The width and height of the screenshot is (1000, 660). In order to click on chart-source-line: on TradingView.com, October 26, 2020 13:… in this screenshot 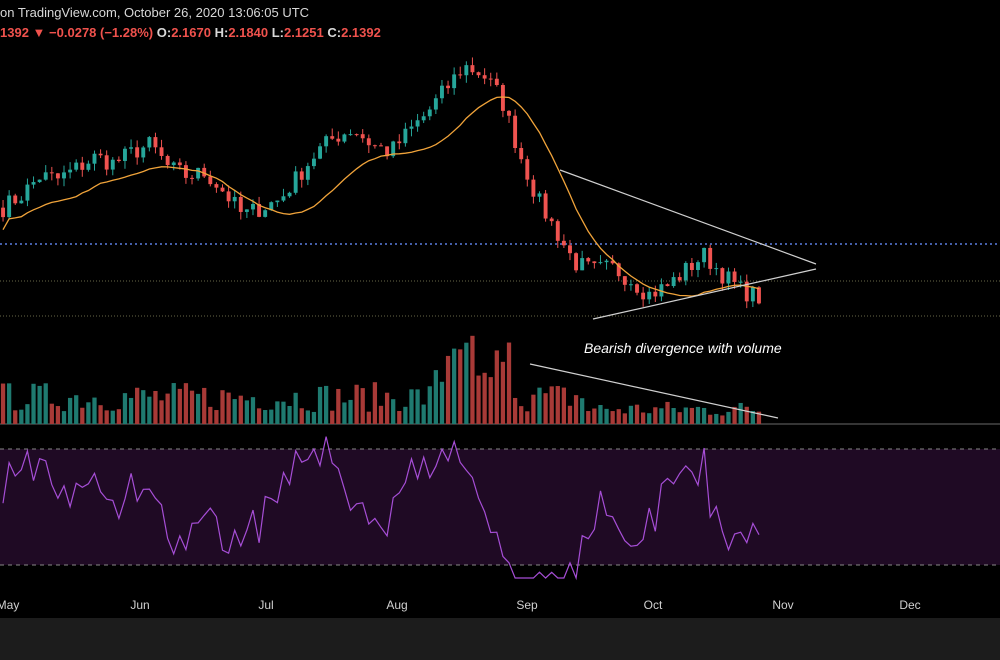, I will do `click(154, 12)`.